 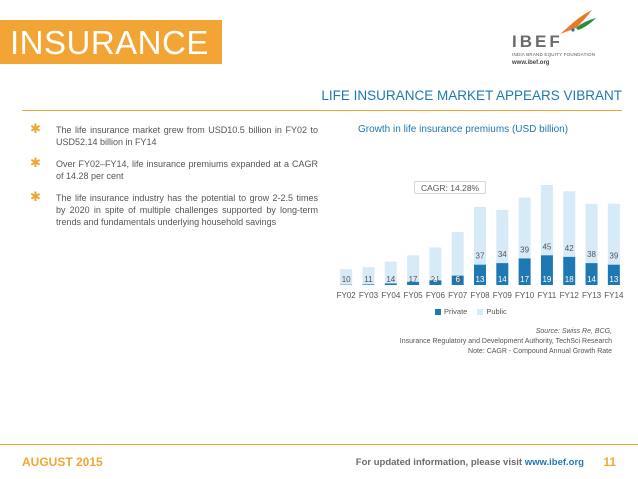 What do you see at coordinates (390, 272) in the screenshot?
I see `bar-public-fy04` at bounding box center [390, 272].